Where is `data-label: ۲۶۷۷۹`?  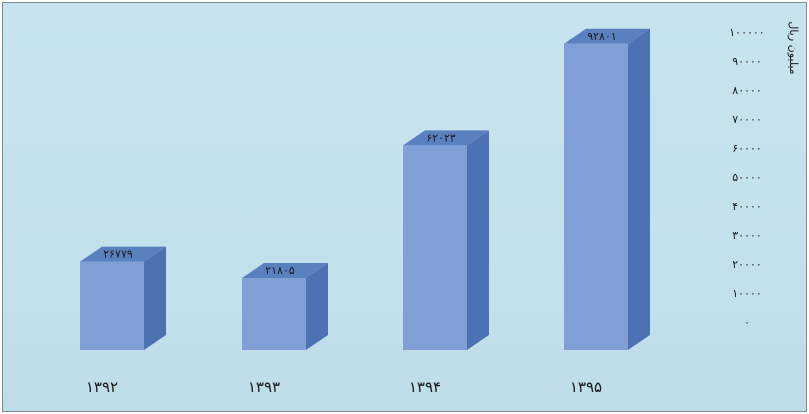 data-label: ۲۶۷۷۹ is located at coordinates (118, 254).